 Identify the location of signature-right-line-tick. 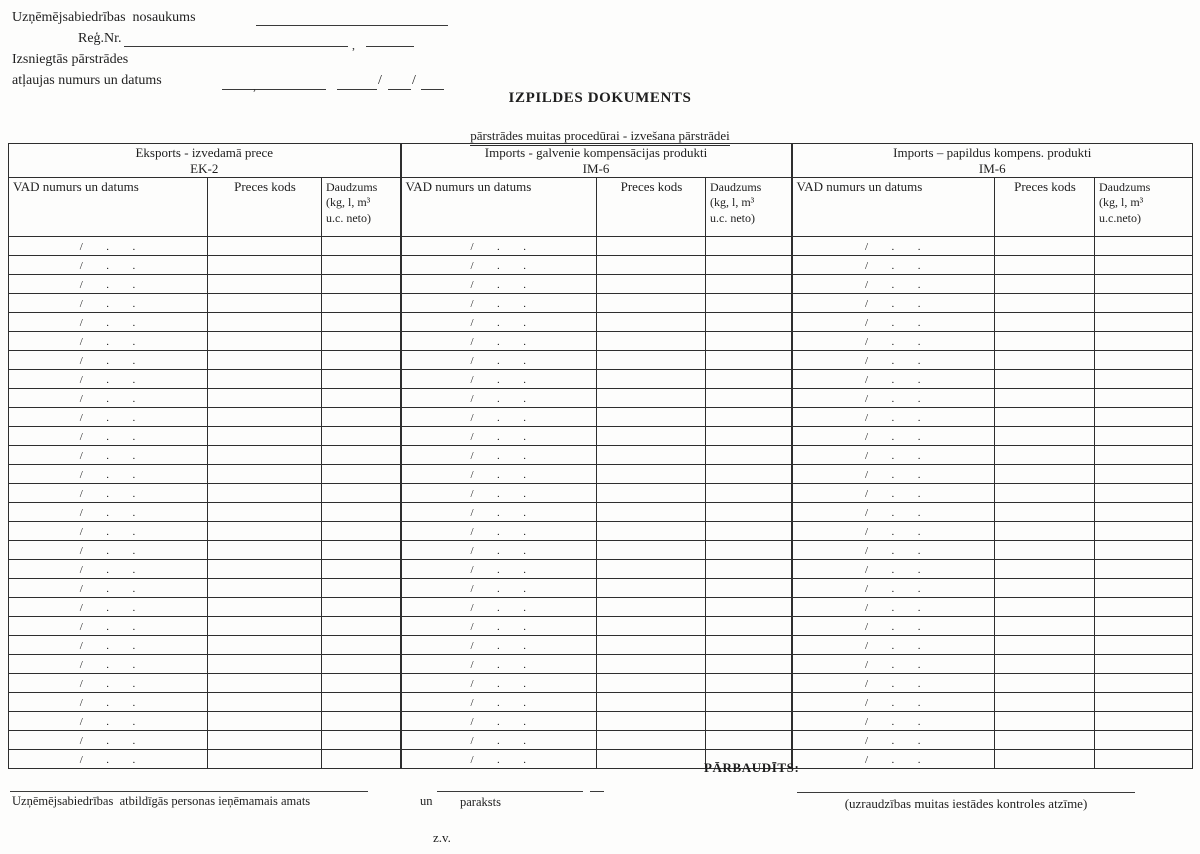
(597, 791).